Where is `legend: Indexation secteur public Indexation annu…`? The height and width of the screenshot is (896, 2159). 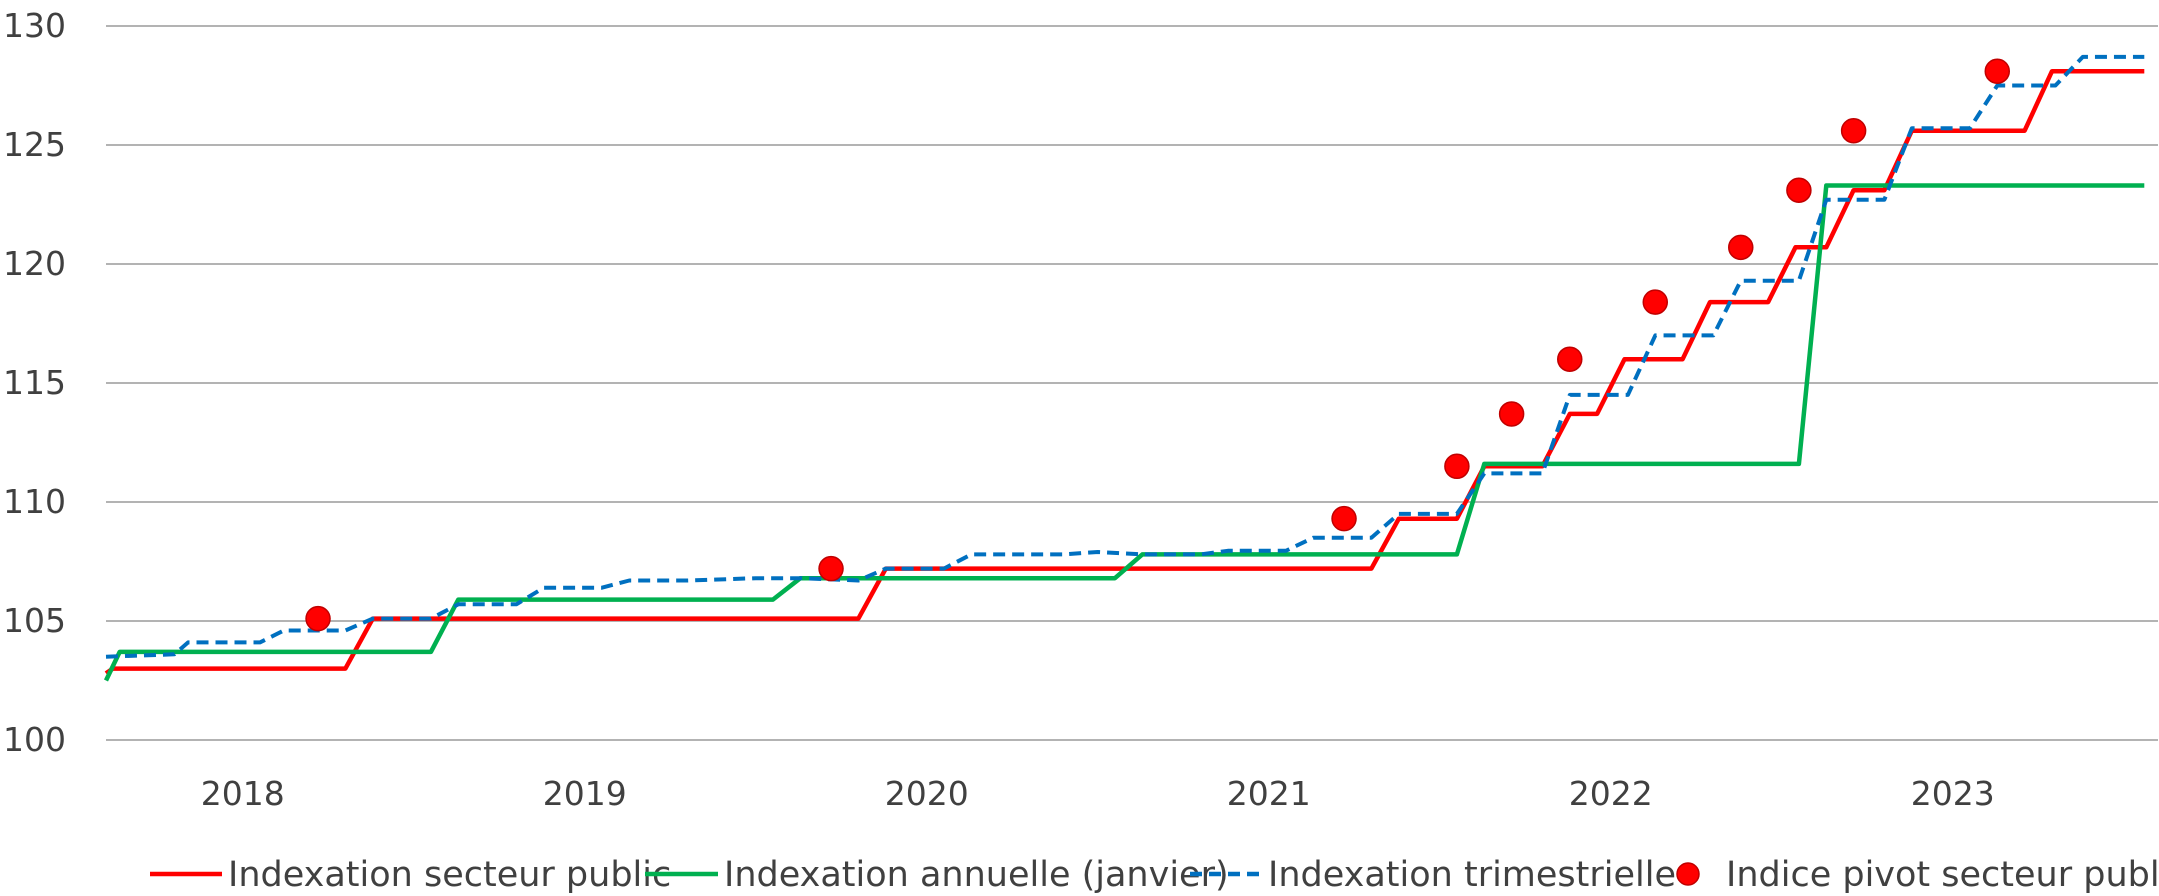
legend: Indexation secteur public Indexation annu… is located at coordinates (1154, 875).